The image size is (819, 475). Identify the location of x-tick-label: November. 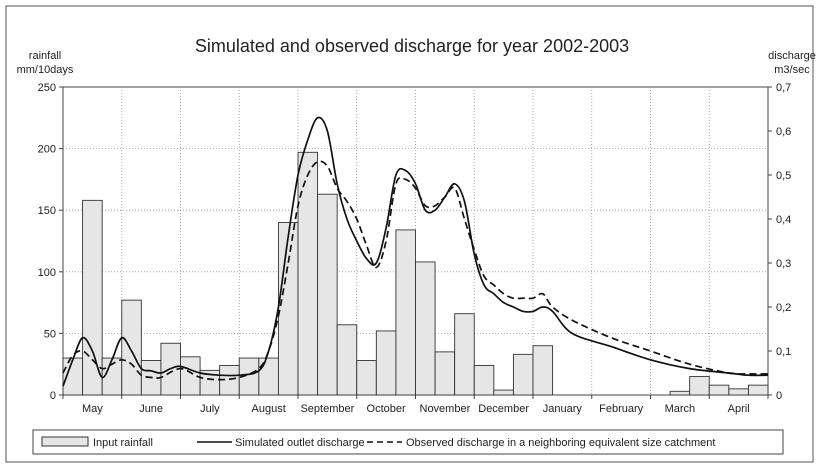
(445, 409).